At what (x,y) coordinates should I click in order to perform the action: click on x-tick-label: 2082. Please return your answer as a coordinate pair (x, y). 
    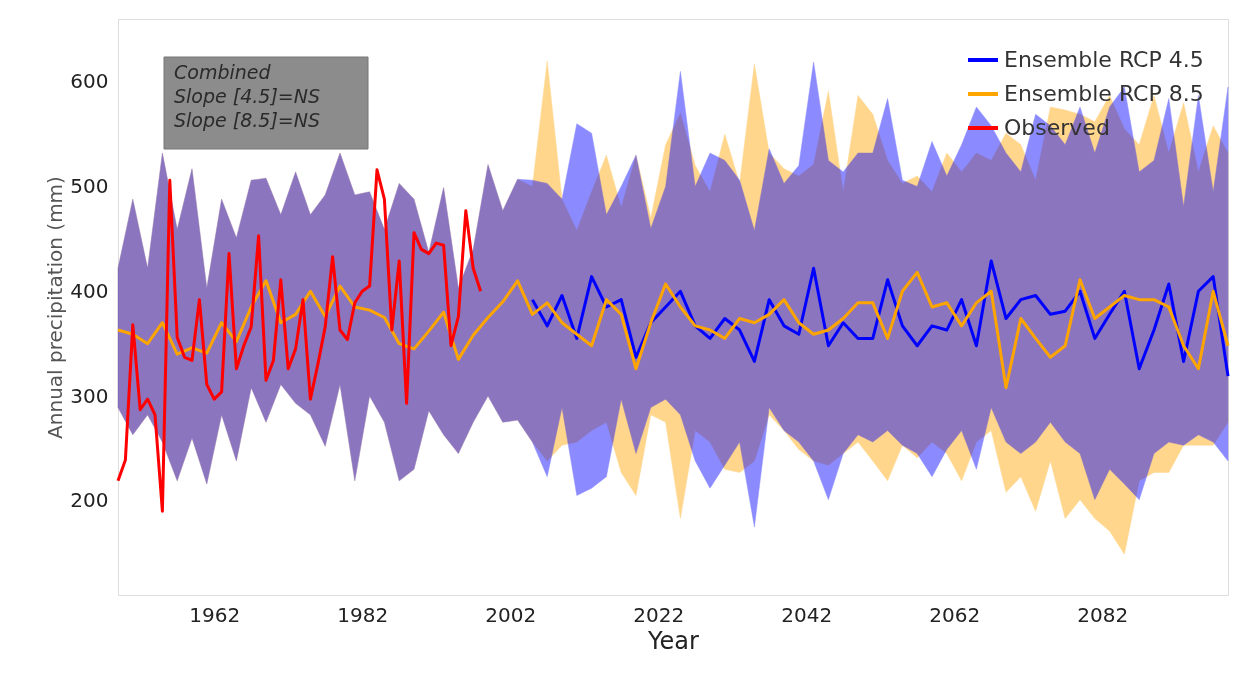
    Looking at the image, I should click on (1103, 614).